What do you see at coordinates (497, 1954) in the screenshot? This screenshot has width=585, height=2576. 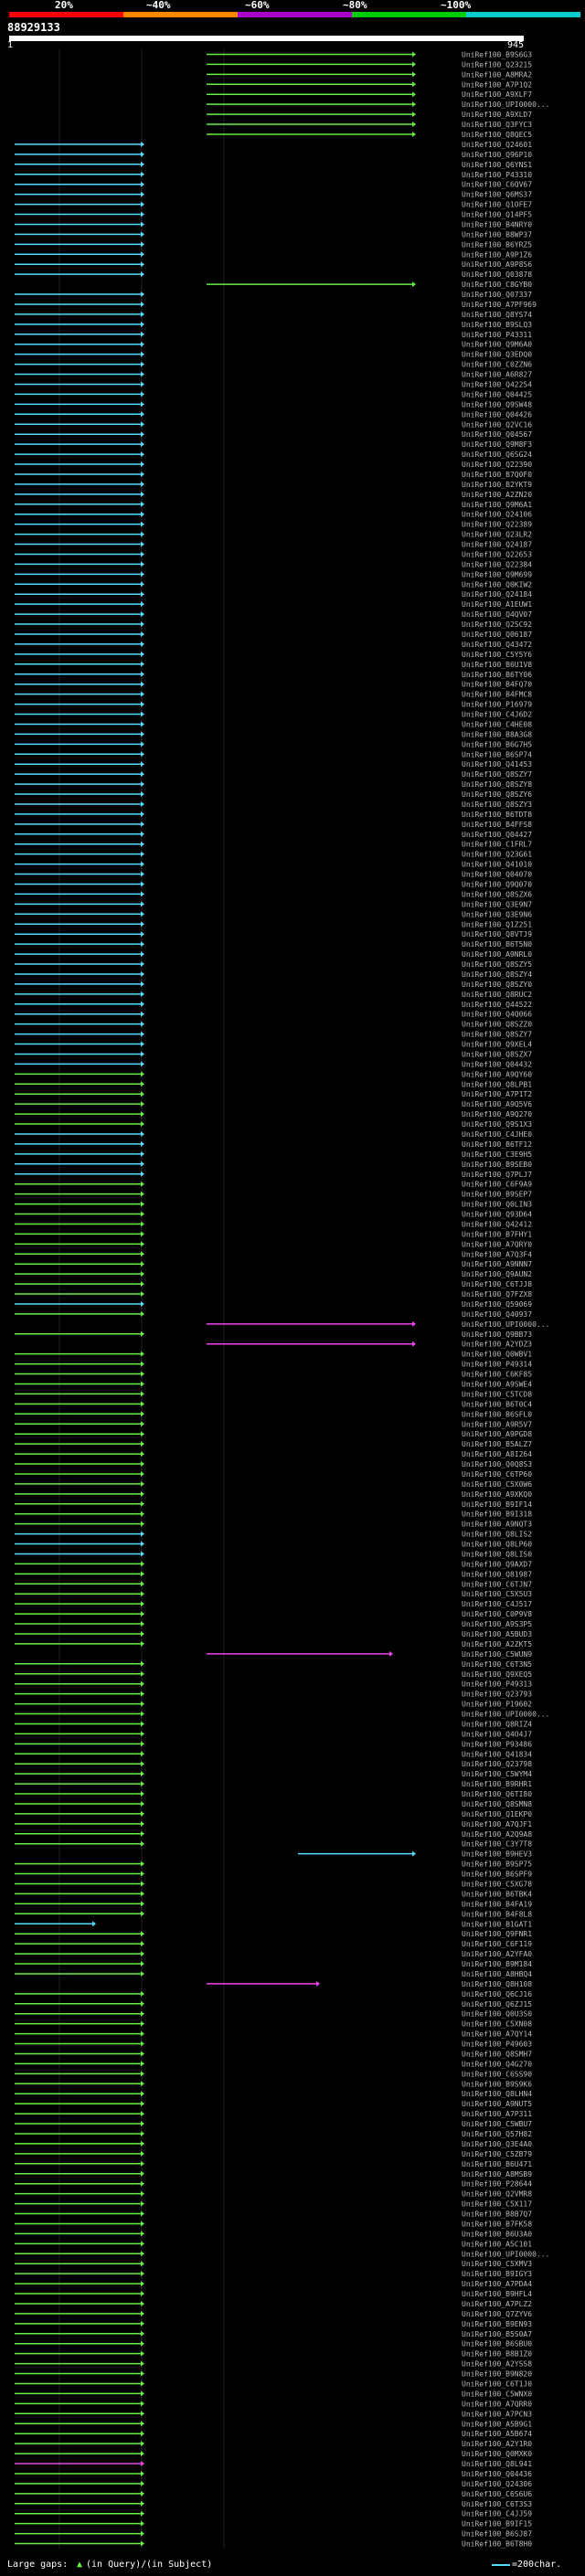 I see `hit-label: UniRef100_A2YFA0` at bounding box center [497, 1954].